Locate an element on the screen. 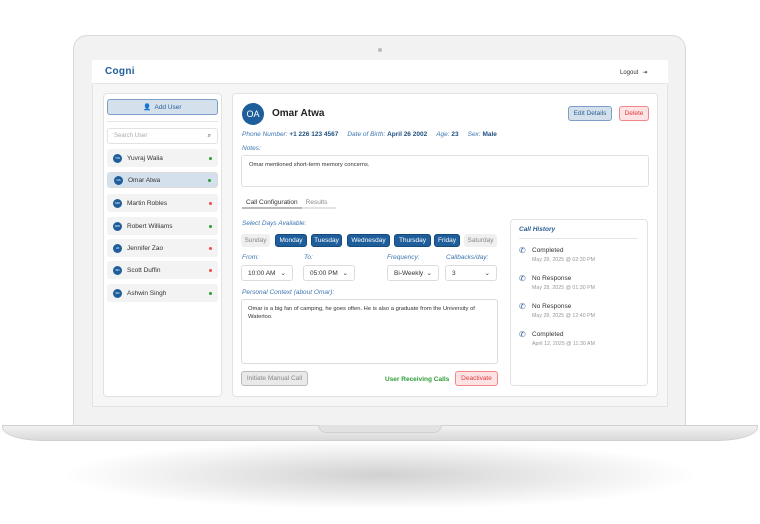 This screenshot has height=524, width=760. from-label: From: is located at coordinates (250, 257).